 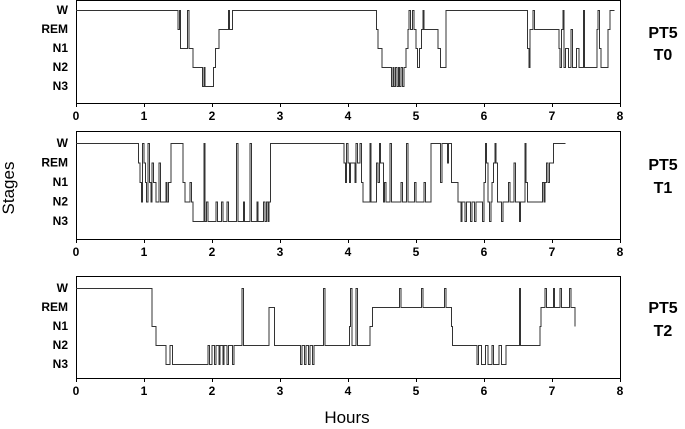 I want to click on panel-title-timepoint: T0, so click(x=663, y=55).